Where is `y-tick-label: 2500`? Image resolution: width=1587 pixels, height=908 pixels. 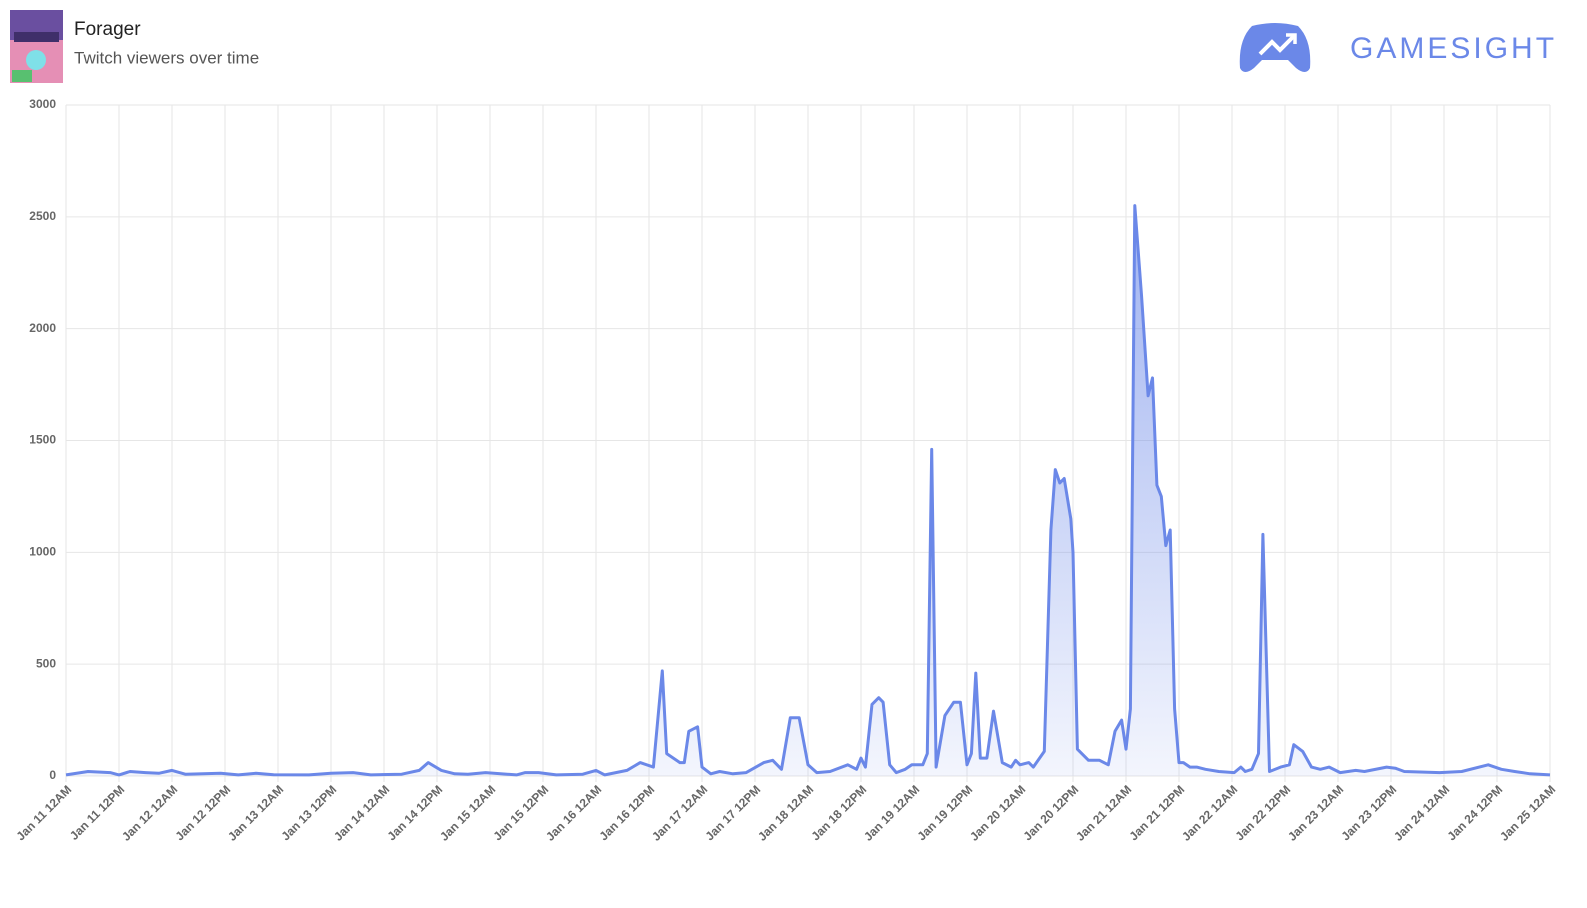
y-tick-label: 2500 is located at coordinates (42, 216).